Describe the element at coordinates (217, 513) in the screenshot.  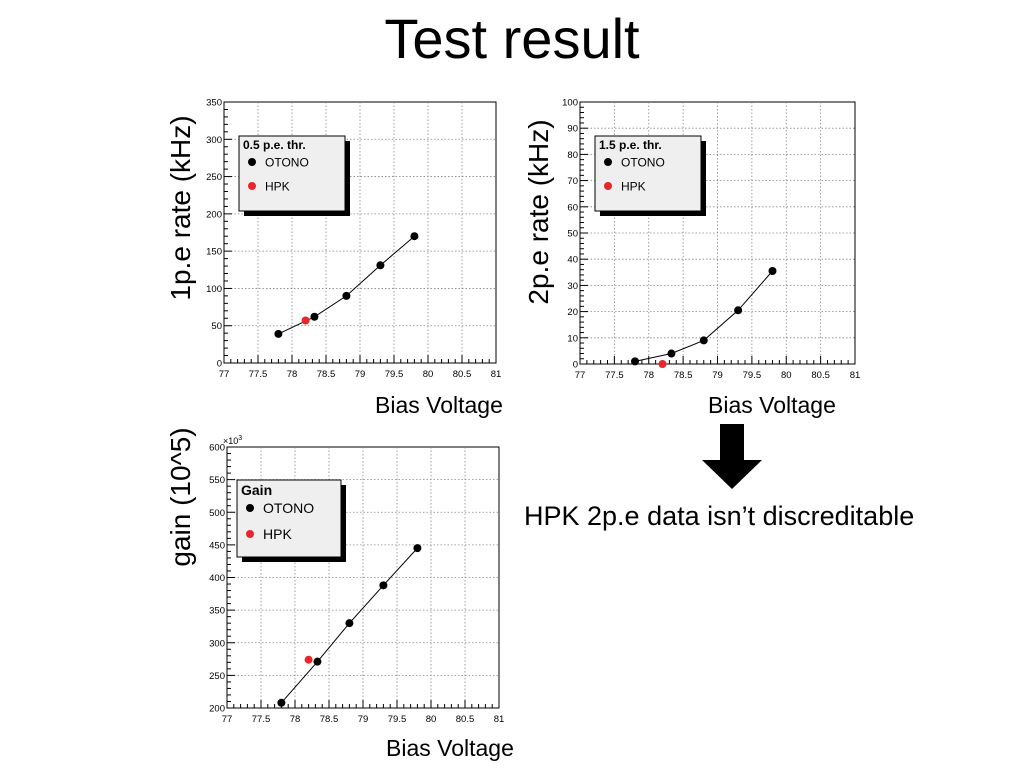
I see `y-tick-label: 500` at that location.